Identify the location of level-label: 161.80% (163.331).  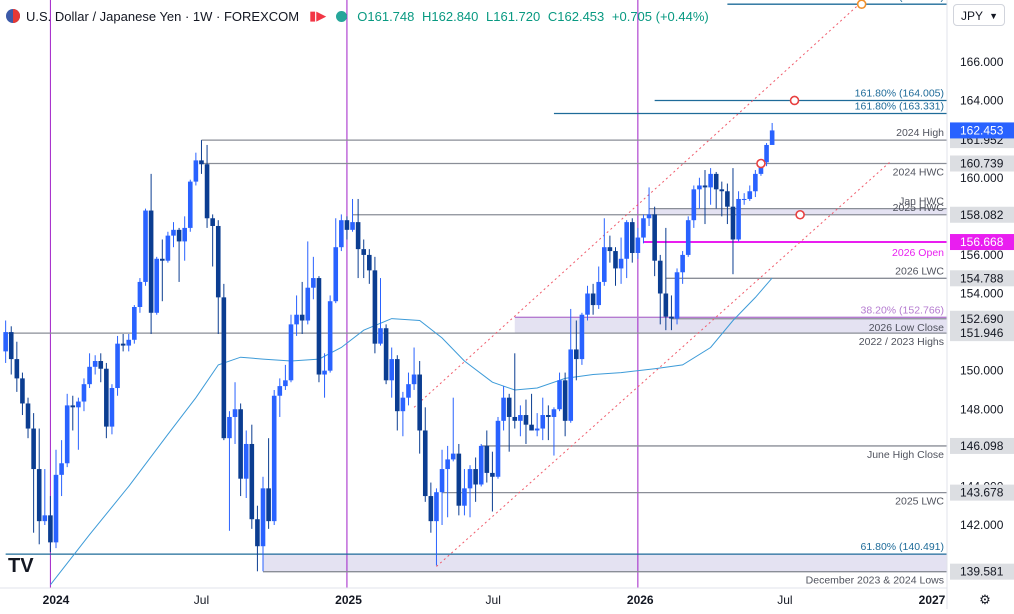
(899, 106).